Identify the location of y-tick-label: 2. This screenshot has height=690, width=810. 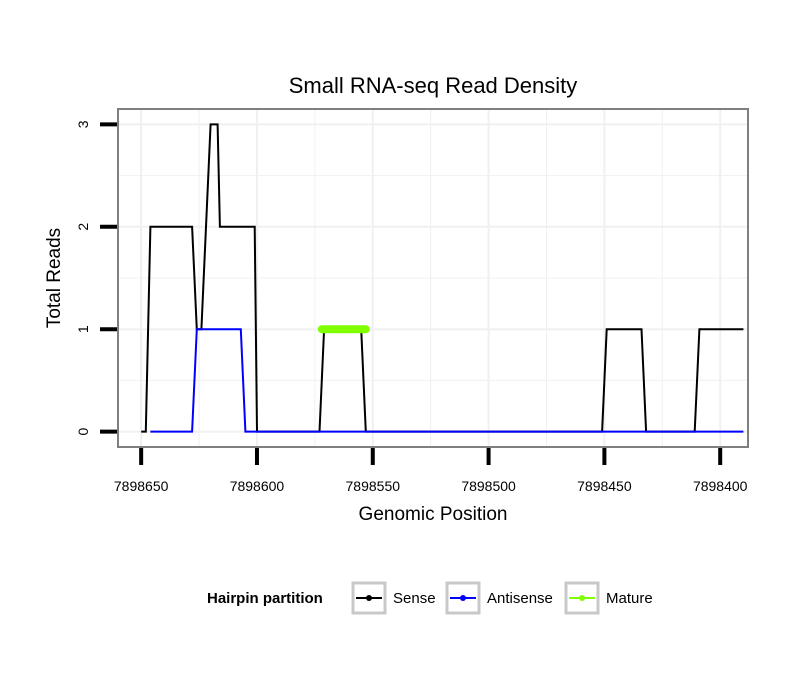
(83, 227).